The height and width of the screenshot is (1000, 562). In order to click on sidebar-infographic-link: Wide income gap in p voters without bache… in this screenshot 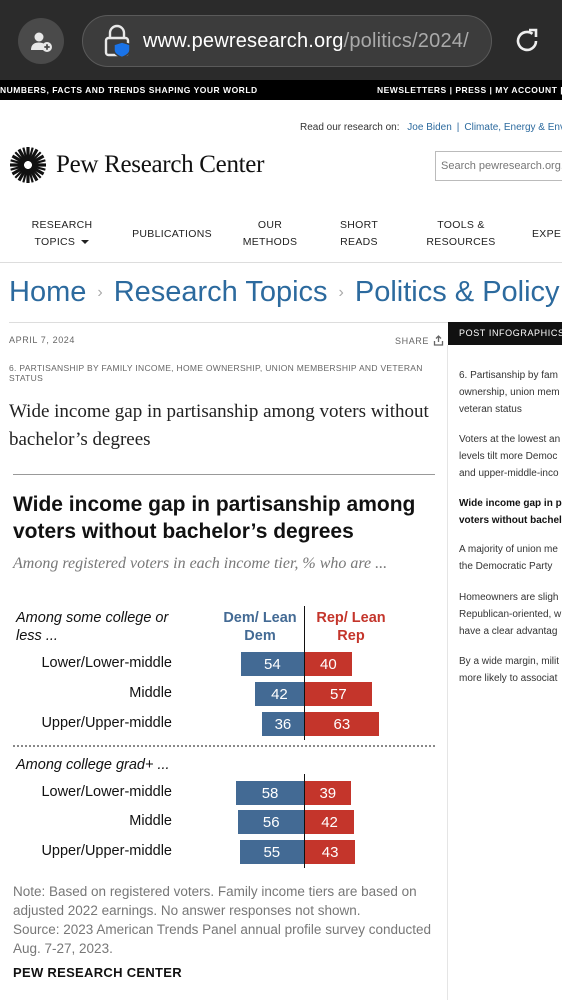, I will do `click(510, 512)`.